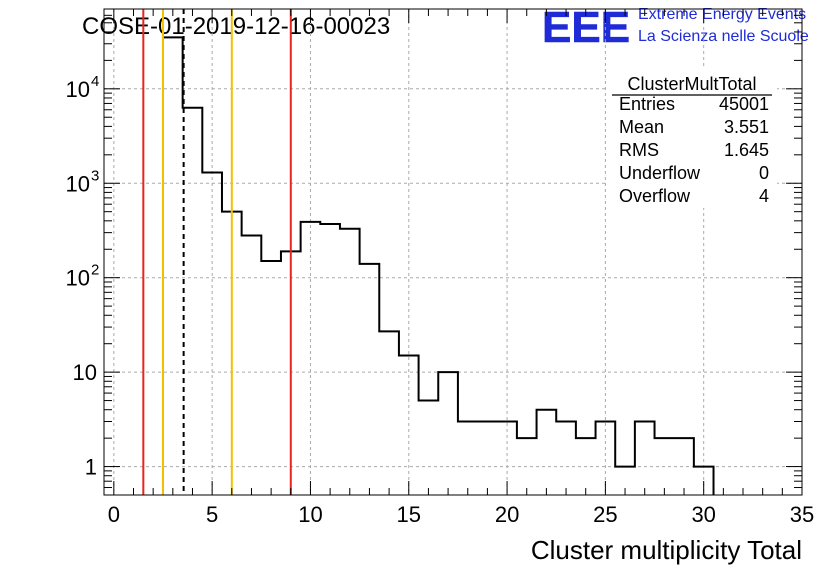 This screenshot has height=572, width=836. I want to click on stats-label: Entries, so click(647, 104).